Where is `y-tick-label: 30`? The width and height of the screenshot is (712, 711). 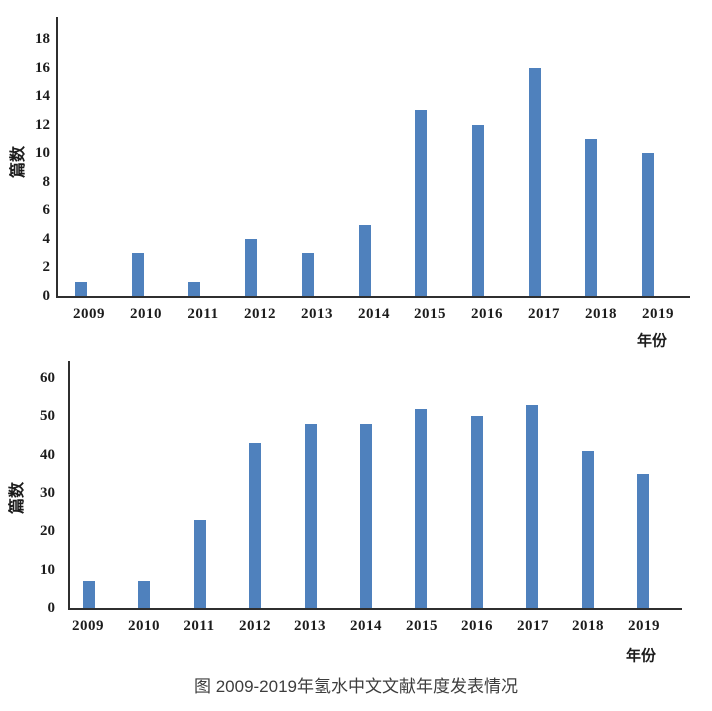
y-tick-label: 30 is located at coordinates (47, 493).